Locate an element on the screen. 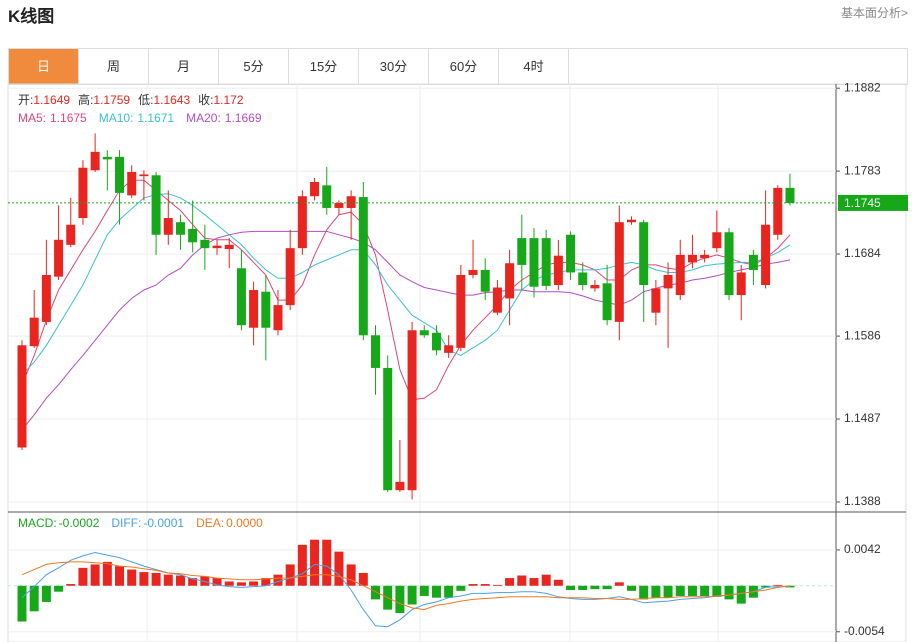  last-price-label: 1.1745 is located at coordinates (862, 203).